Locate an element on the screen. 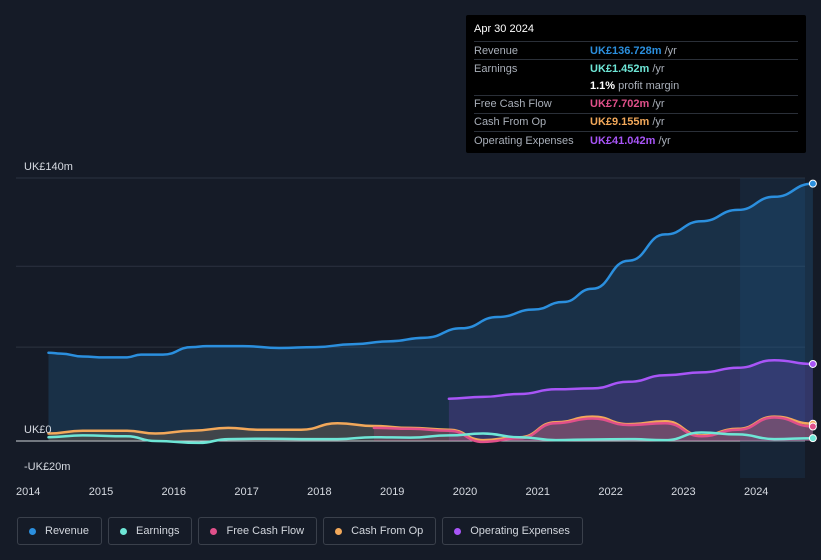  legend-item-cash-from-op: Cash From Op is located at coordinates (380, 531).